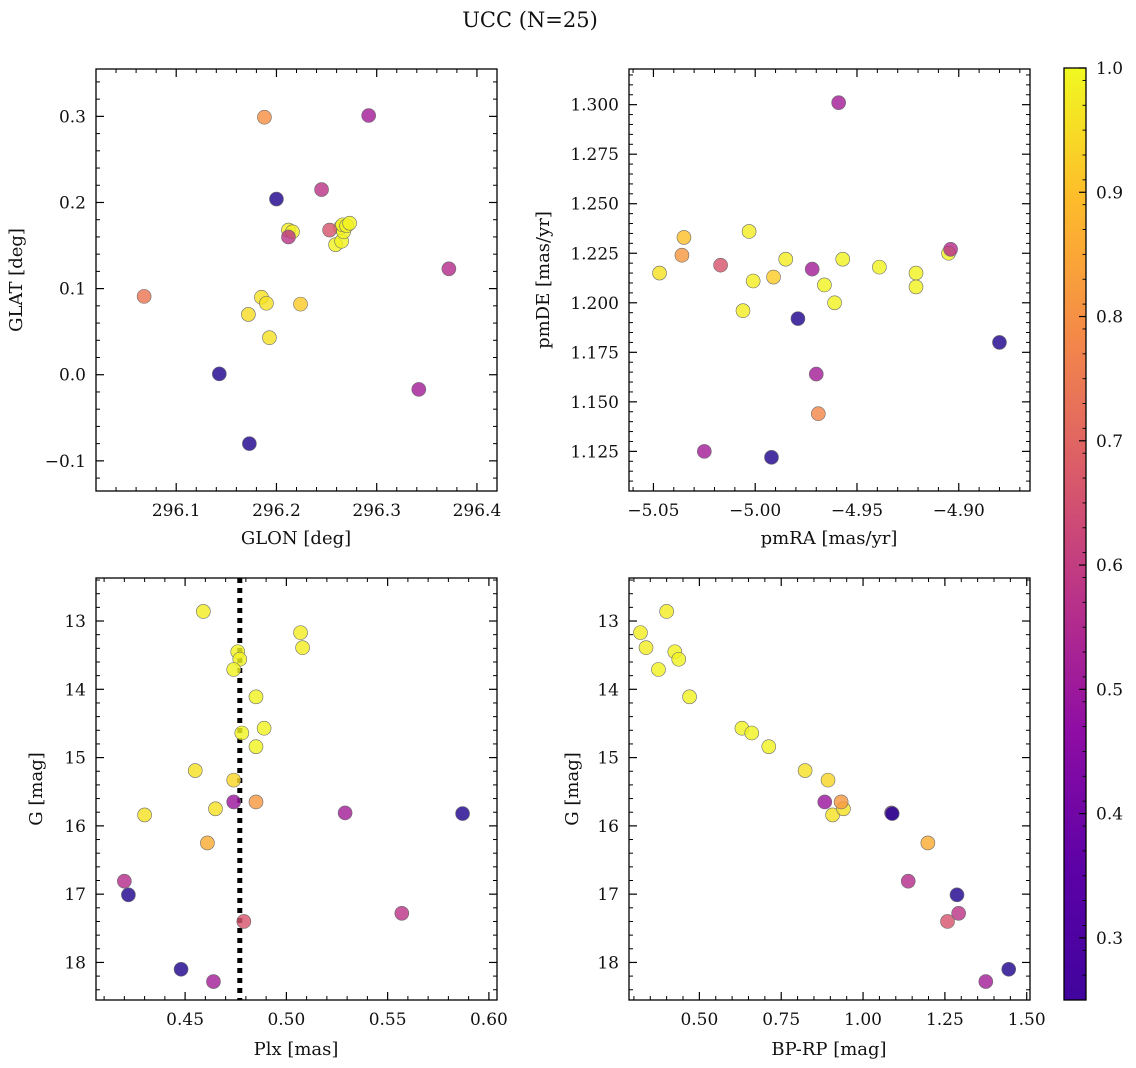  What do you see at coordinates (945, 1020) in the screenshot?
I see `x-tick-label: 1.25` at bounding box center [945, 1020].